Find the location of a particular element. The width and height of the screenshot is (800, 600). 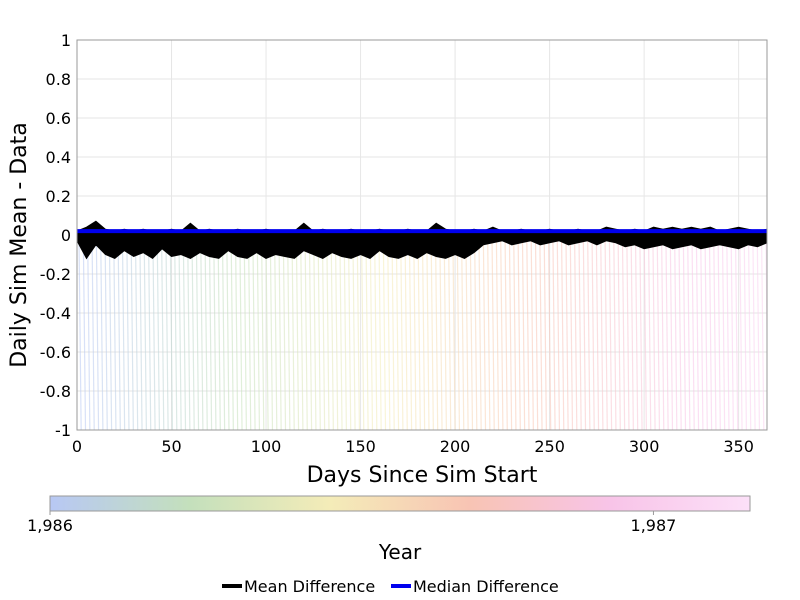

colorbar-tick-label: 1,987 is located at coordinates (654, 525).